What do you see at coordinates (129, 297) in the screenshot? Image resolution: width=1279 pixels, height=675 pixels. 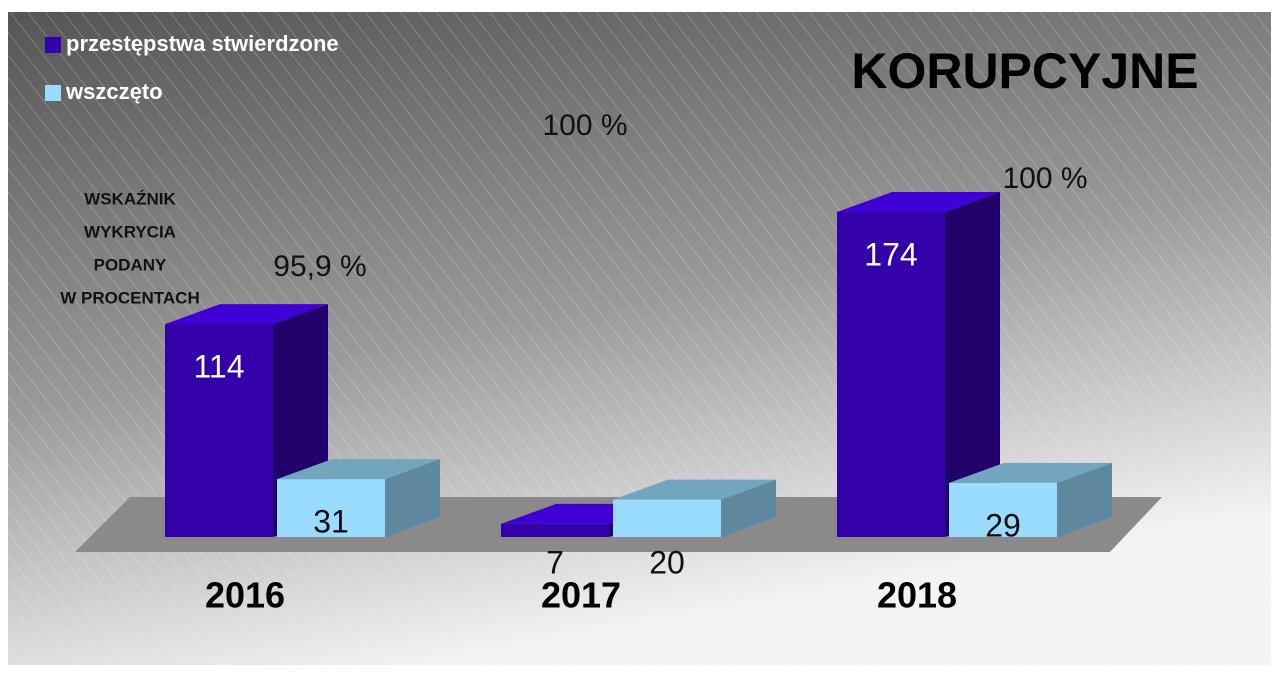 I see `note-line: W PROCENTACH` at bounding box center [129, 297].